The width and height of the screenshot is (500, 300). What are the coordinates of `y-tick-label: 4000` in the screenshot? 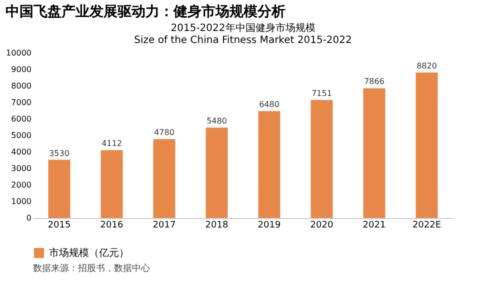 It's located at (21, 152).